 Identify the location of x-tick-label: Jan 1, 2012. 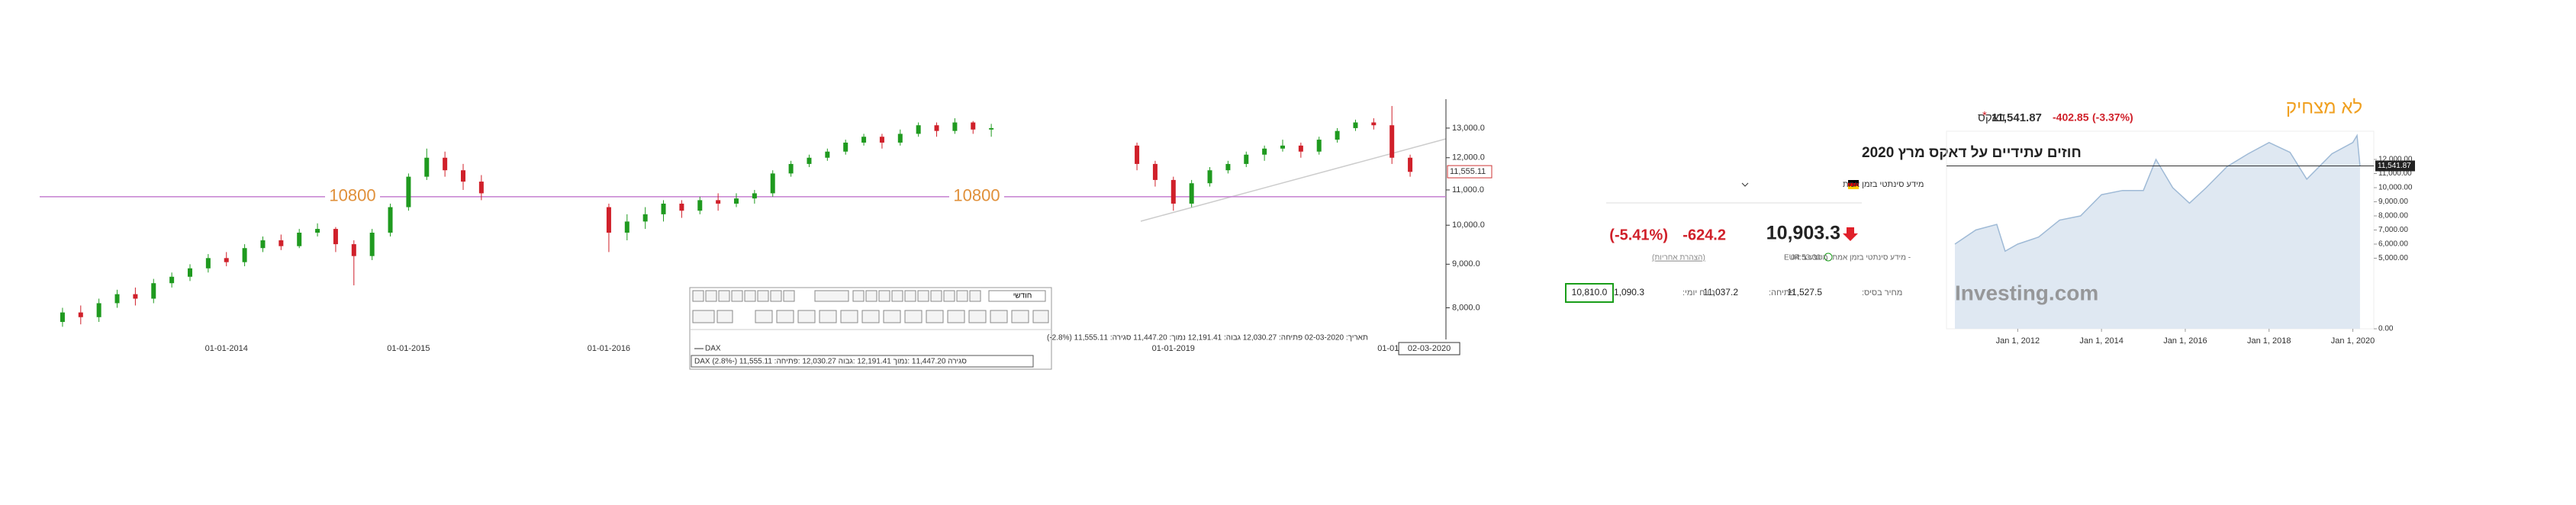
(2018, 341).